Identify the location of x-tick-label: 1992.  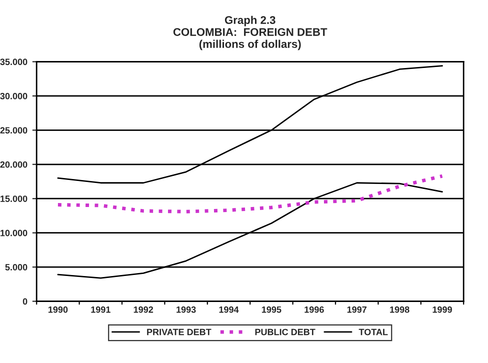
(144, 309).